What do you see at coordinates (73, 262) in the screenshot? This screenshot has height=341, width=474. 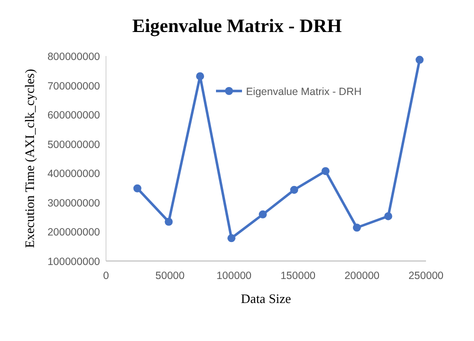 I see `y-tick-label: 100000000` at bounding box center [73, 262].